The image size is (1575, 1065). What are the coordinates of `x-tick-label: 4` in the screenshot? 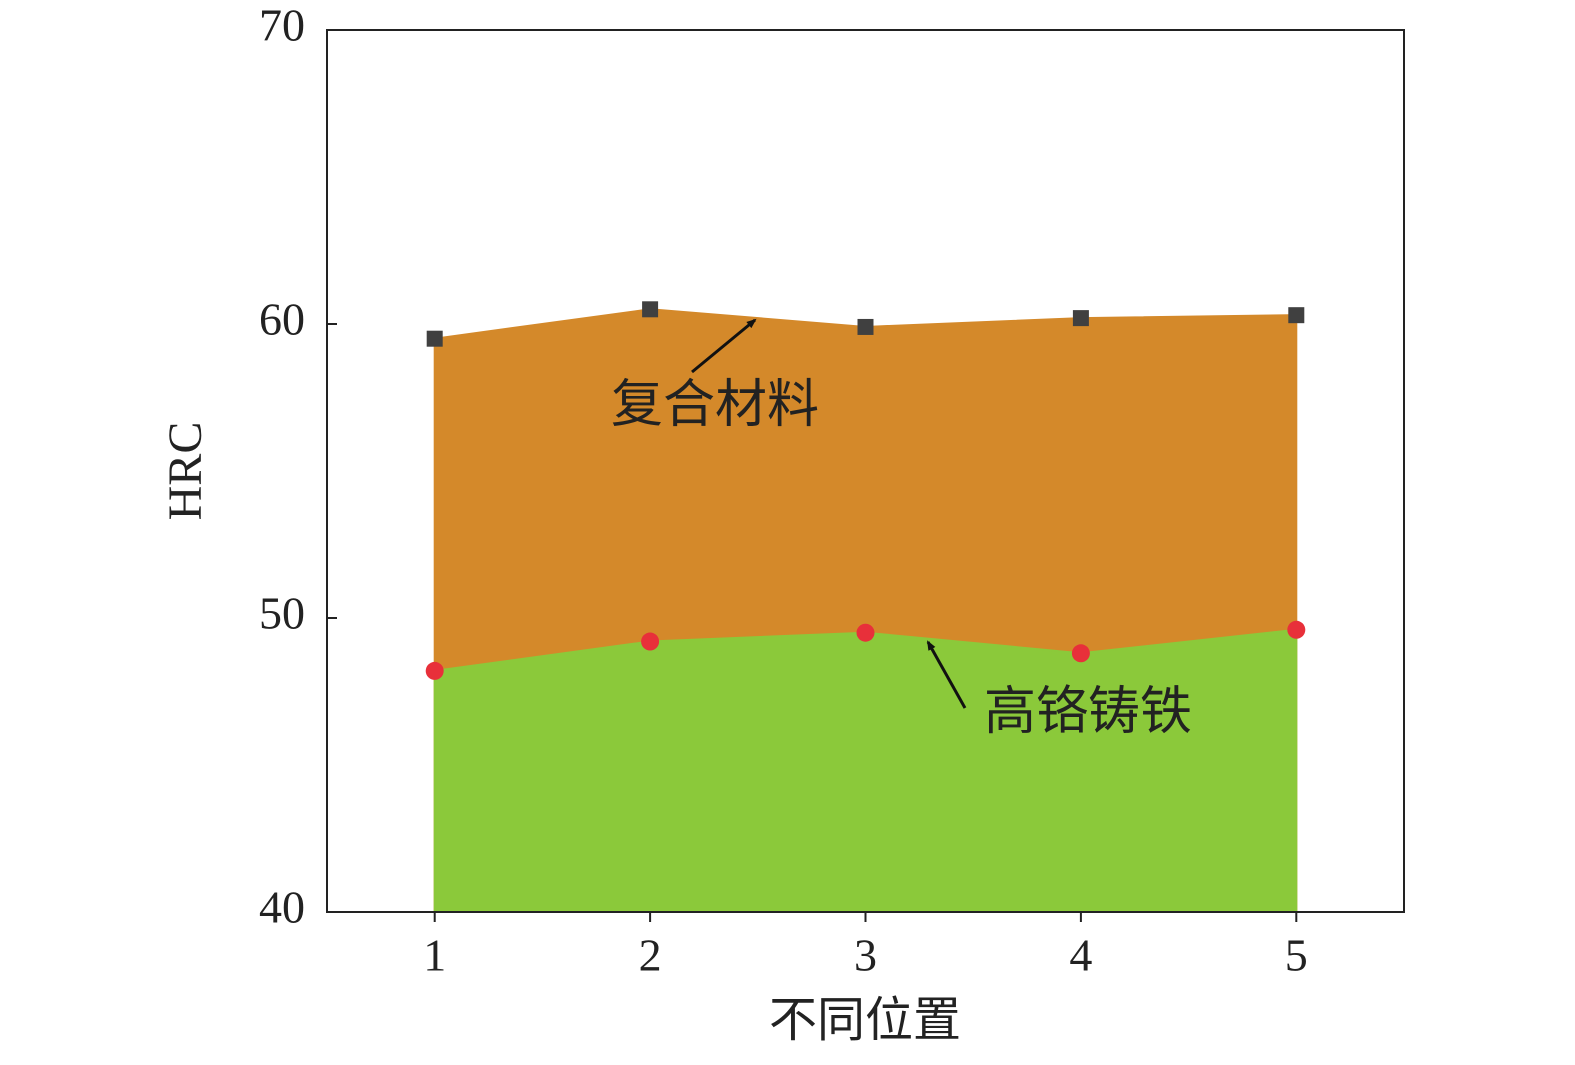 It's located at (1080, 955).